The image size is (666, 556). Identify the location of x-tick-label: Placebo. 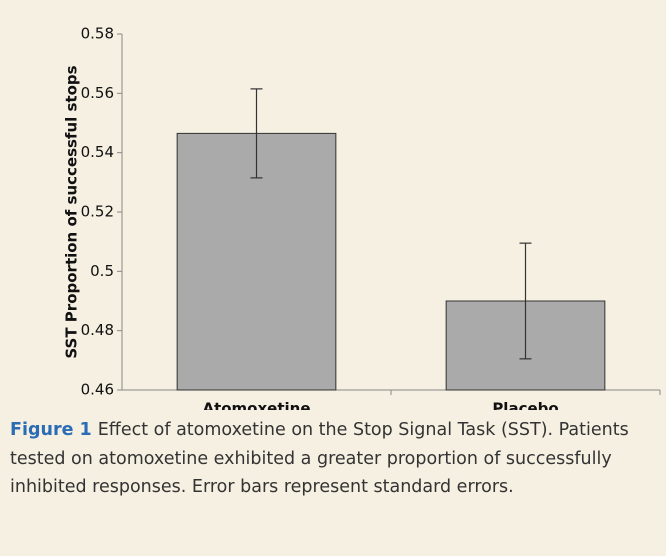
(525, 405).